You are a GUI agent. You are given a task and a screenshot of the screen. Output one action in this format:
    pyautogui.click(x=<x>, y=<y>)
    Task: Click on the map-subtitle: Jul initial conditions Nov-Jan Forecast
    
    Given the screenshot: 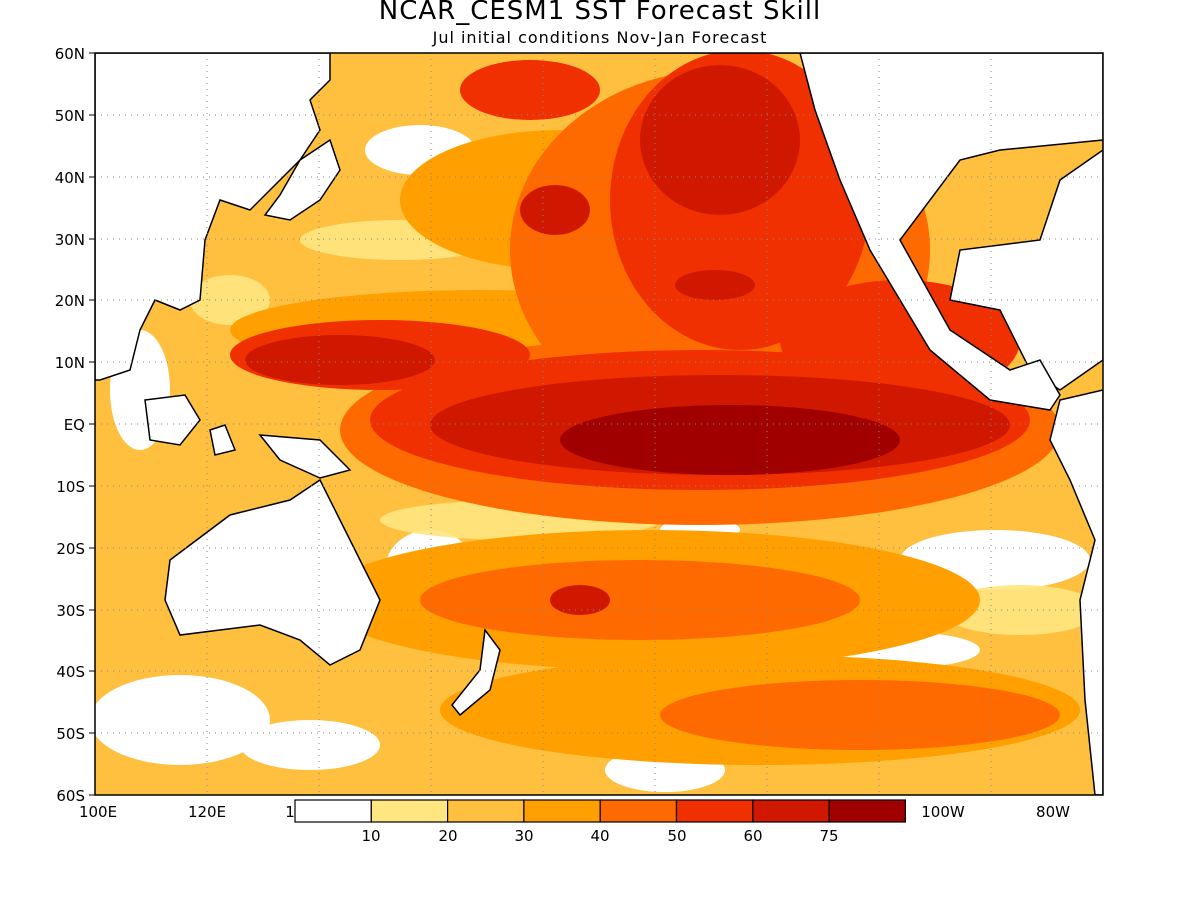 What is the action you would take?
    pyautogui.click(x=600, y=37)
    